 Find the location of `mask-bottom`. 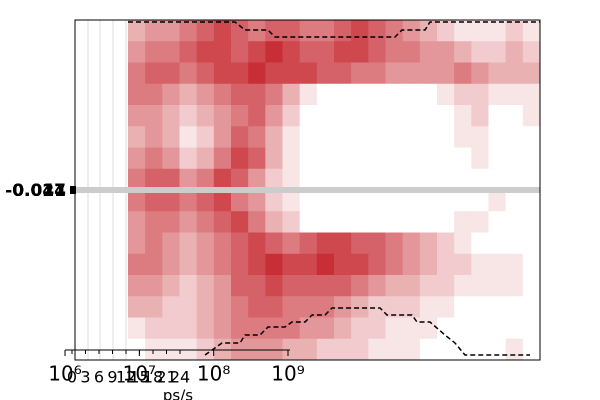

mask-bottom is located at coordinates (367, 331).